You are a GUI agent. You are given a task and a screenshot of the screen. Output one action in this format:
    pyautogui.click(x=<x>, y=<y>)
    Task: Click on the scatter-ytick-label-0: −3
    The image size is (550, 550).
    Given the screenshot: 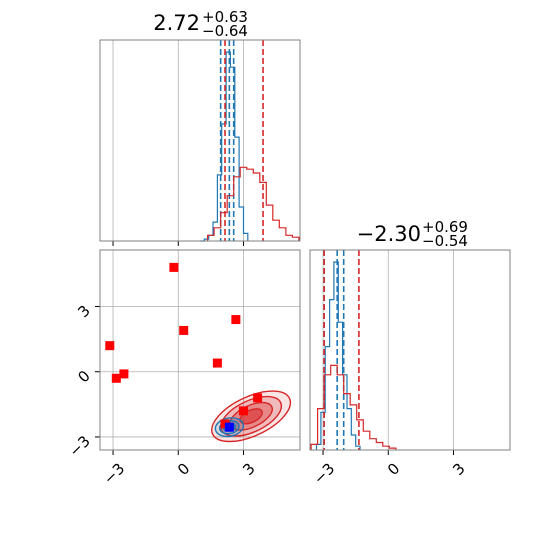 What is the action you would take?
    pyautogui.click(x=79, y=446)
    